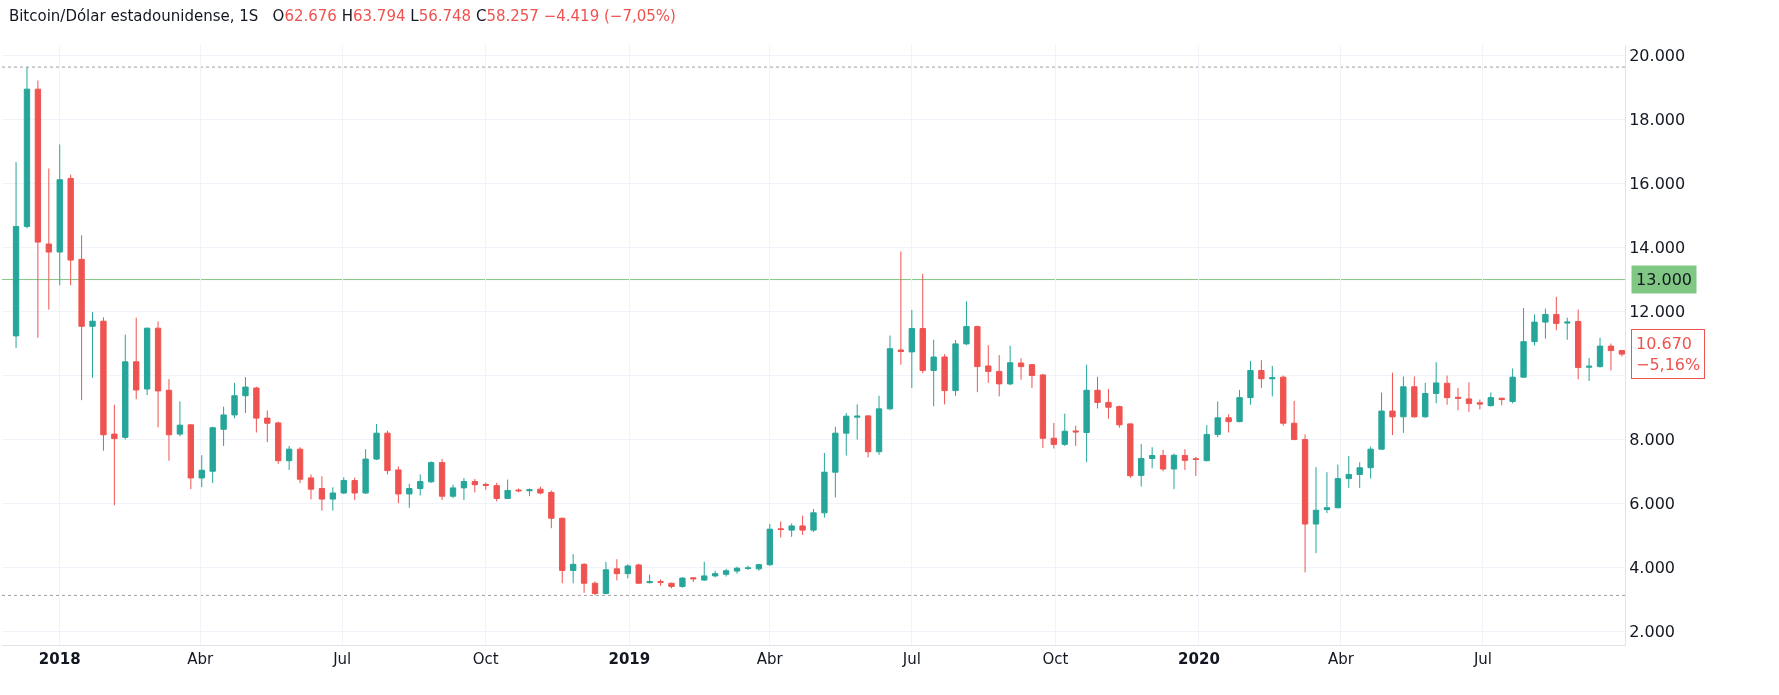  Describe the element at coordinates (1657, 56) in the screenshot. I see `y-tick-label: 20.000` at that location.